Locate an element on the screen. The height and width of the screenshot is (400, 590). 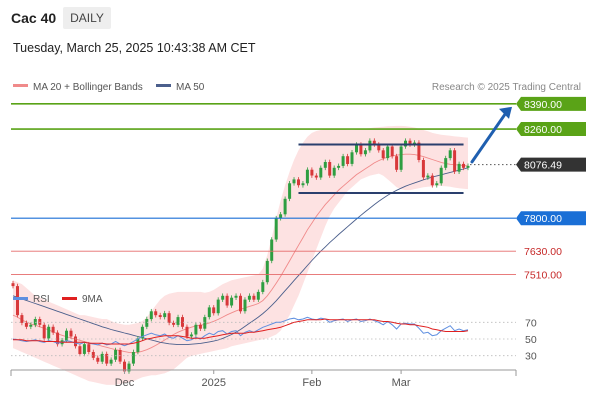
x-tick-label: 2025 is located at coordinates (213, 383).